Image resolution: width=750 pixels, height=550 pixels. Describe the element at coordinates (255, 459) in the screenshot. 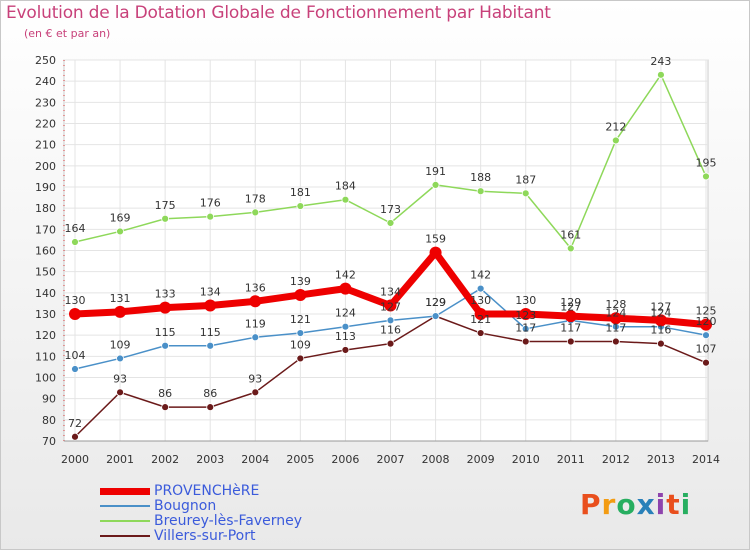

I see `x-tick-label: 2004` at that location.